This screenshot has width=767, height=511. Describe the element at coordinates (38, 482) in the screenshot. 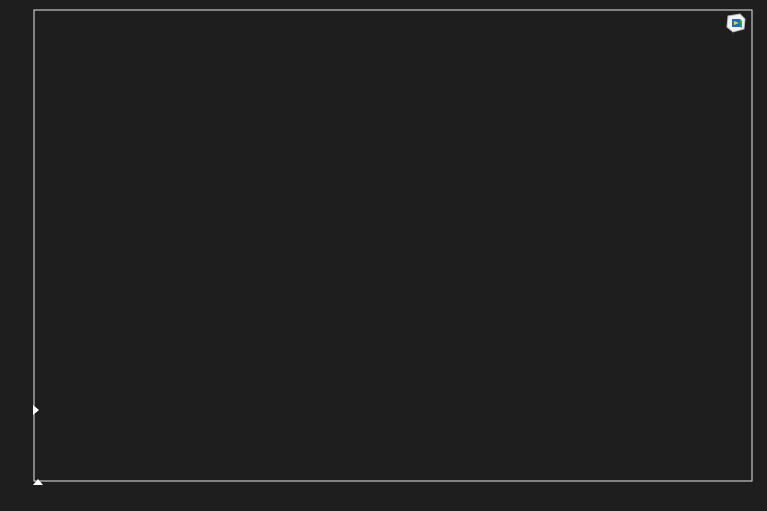

I see `x-origin-marker` at that location.